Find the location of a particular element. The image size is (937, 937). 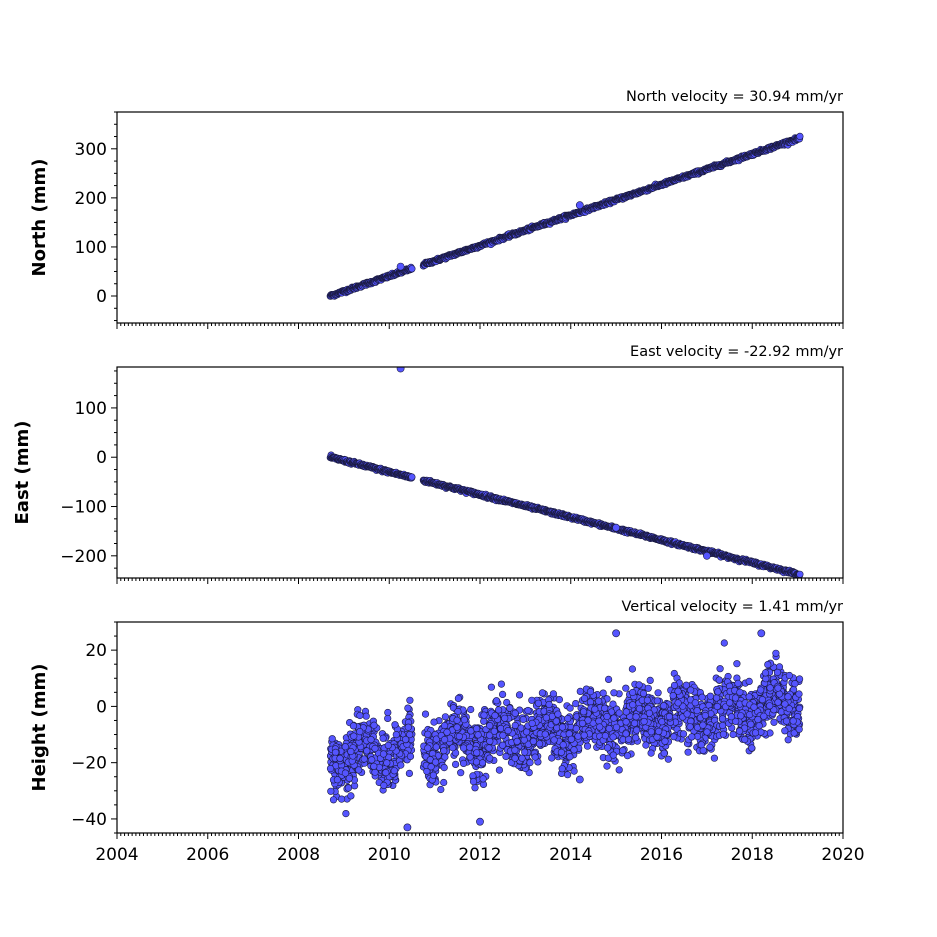

east-panel-ylabel: East (mm) is located at coordinates (22, 473).